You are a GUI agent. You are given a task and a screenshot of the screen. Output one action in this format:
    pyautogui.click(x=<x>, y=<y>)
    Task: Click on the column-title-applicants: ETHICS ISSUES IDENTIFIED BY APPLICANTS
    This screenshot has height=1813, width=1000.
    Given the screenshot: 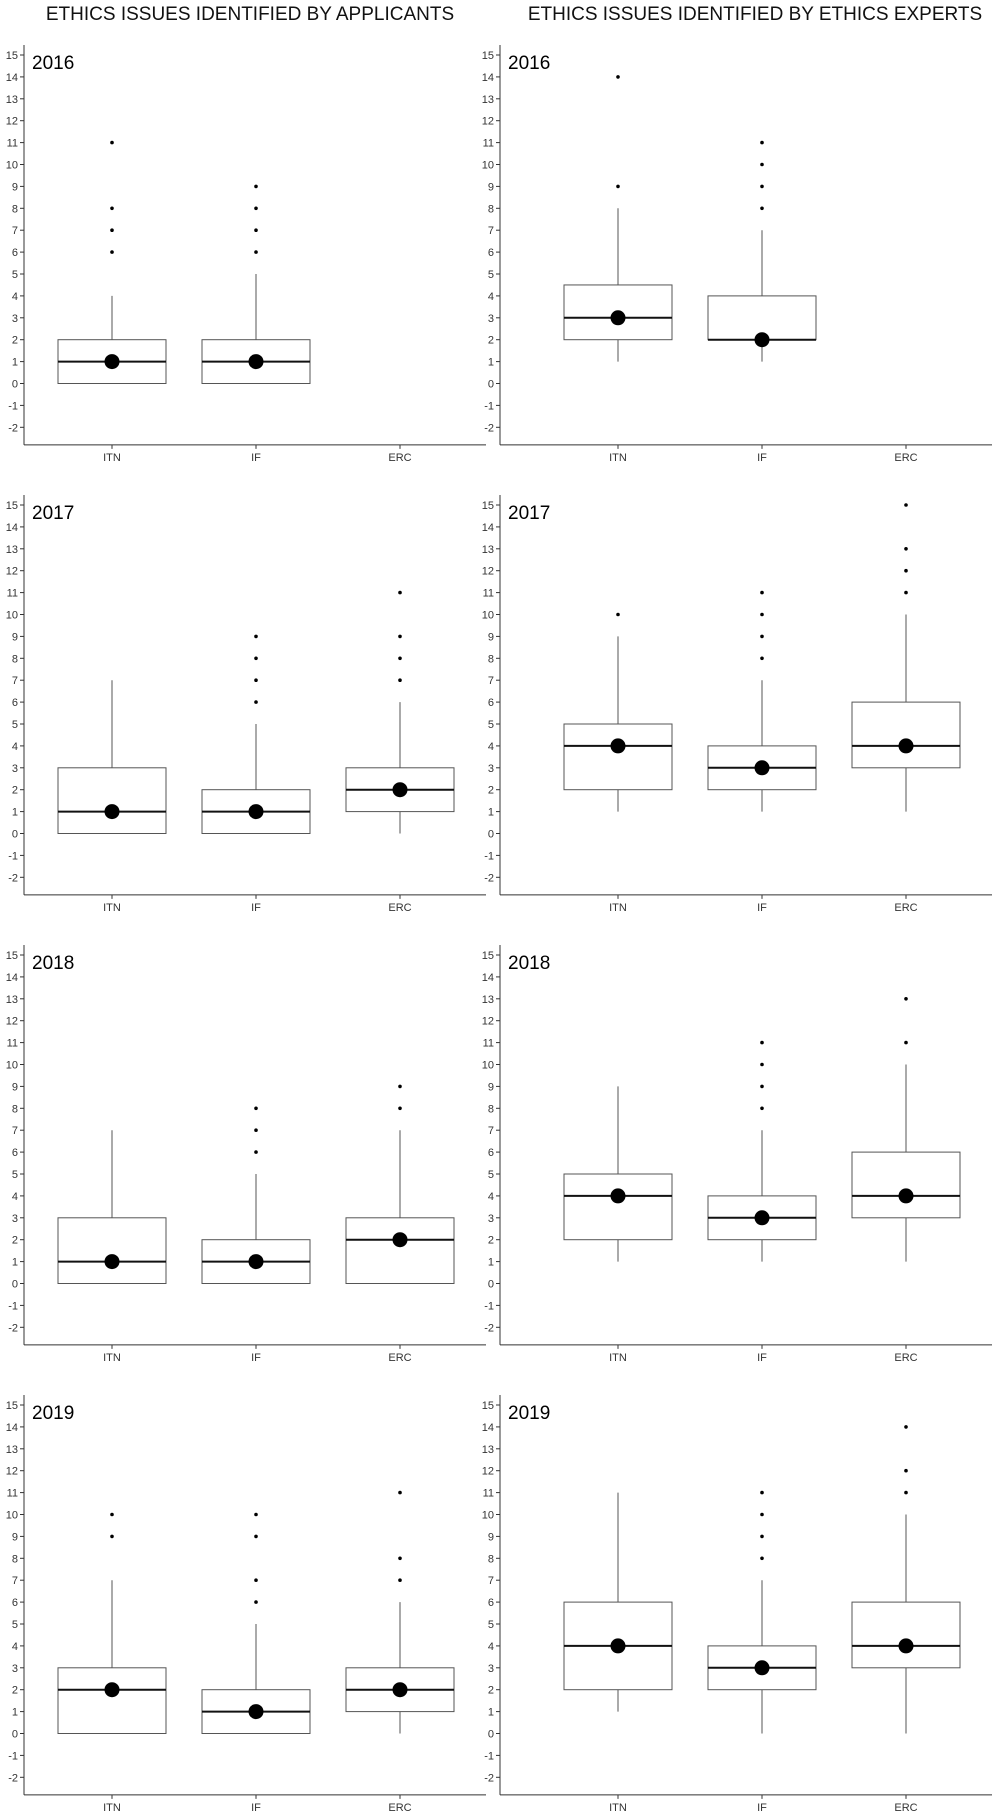 What is the action you would take?
    pyautogui.click(x=250, y=14)
    